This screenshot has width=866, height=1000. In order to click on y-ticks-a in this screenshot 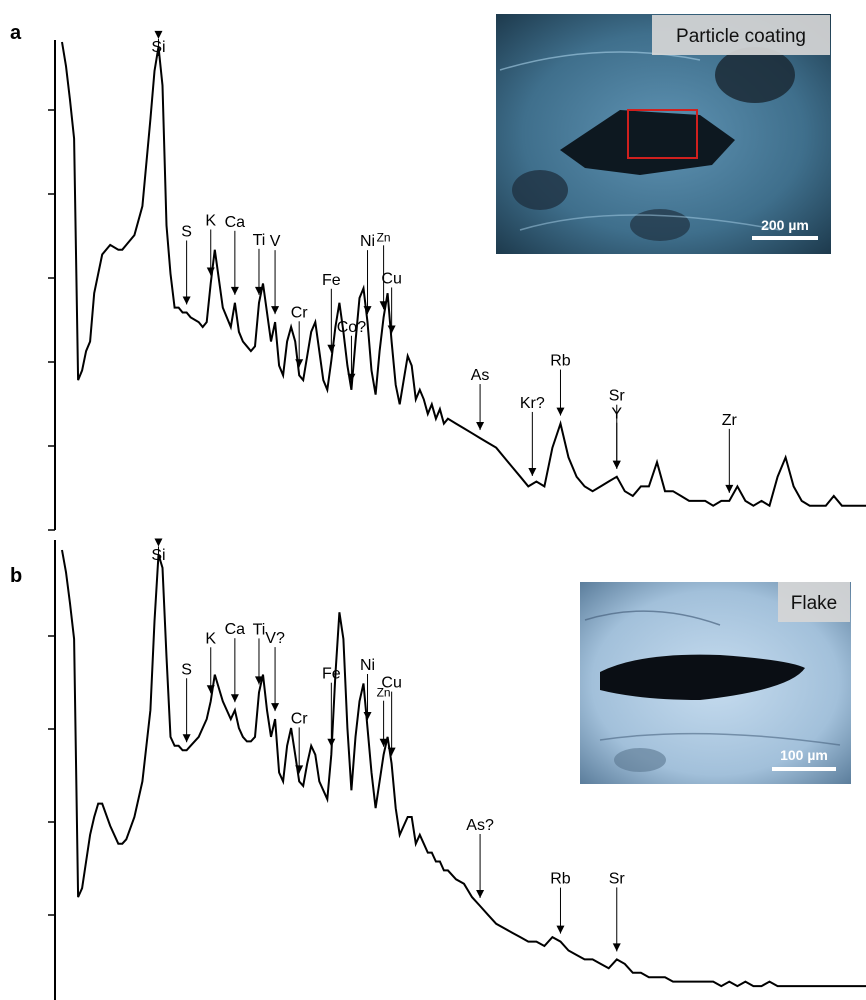, I will do `click(51, 320)`.